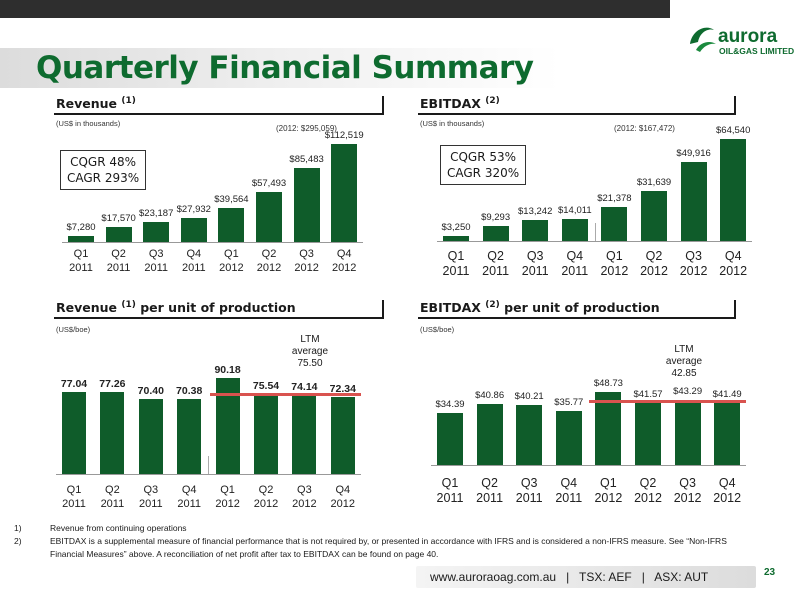  Describe the element at coordinates (285, 68) in the screenshot. I see `page-title: Quarterly Financial Summary` at that location.